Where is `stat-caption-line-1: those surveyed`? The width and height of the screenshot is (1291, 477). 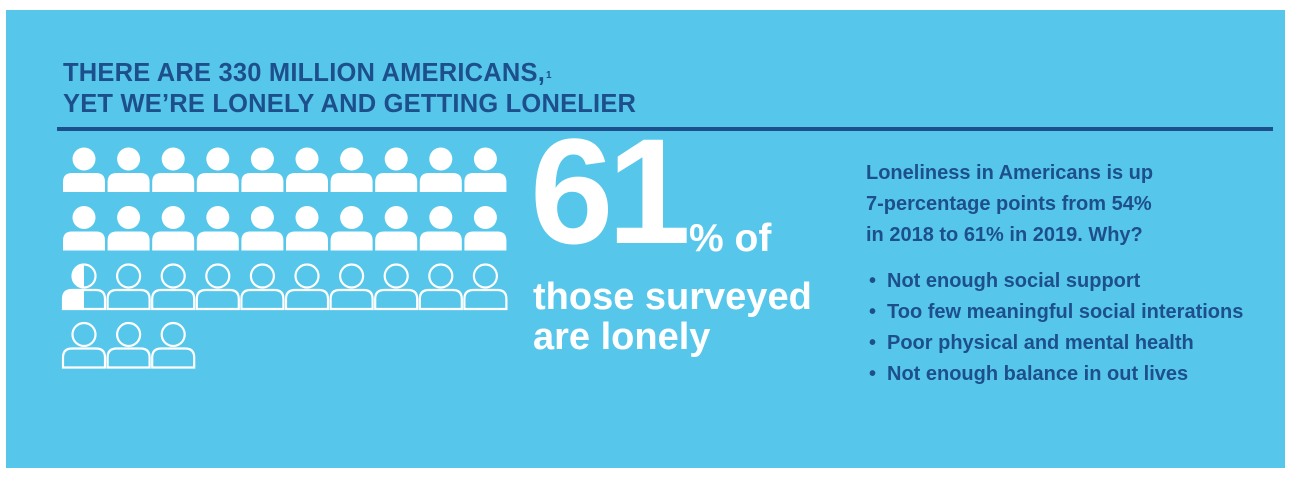 stat-caption-line-1: those surveyed is located at coordinates (672, 297).